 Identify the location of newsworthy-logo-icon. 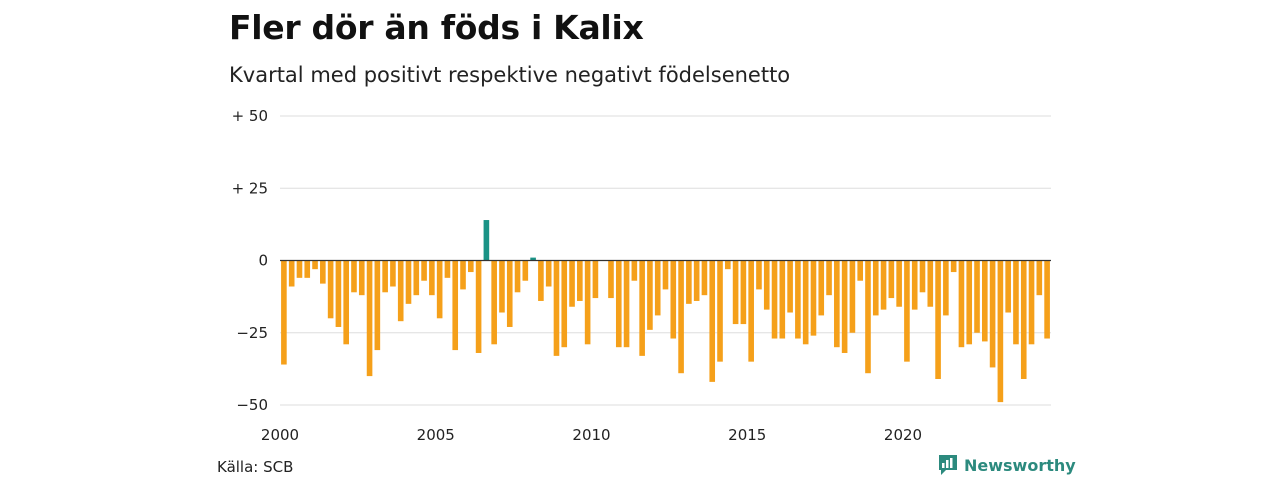
(948, 465).